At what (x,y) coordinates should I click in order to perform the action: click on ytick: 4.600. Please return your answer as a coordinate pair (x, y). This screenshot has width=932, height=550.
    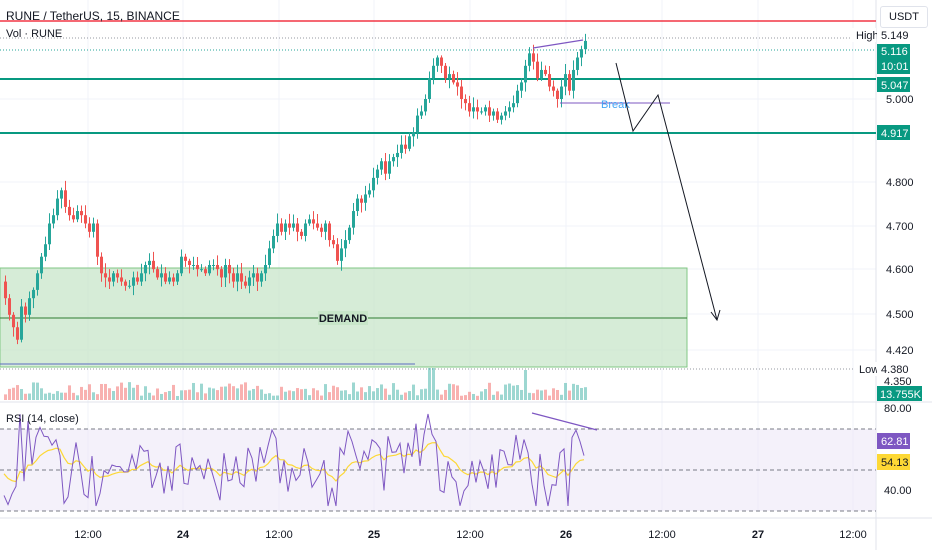
    Looking at the image, I should click on (900, 270).